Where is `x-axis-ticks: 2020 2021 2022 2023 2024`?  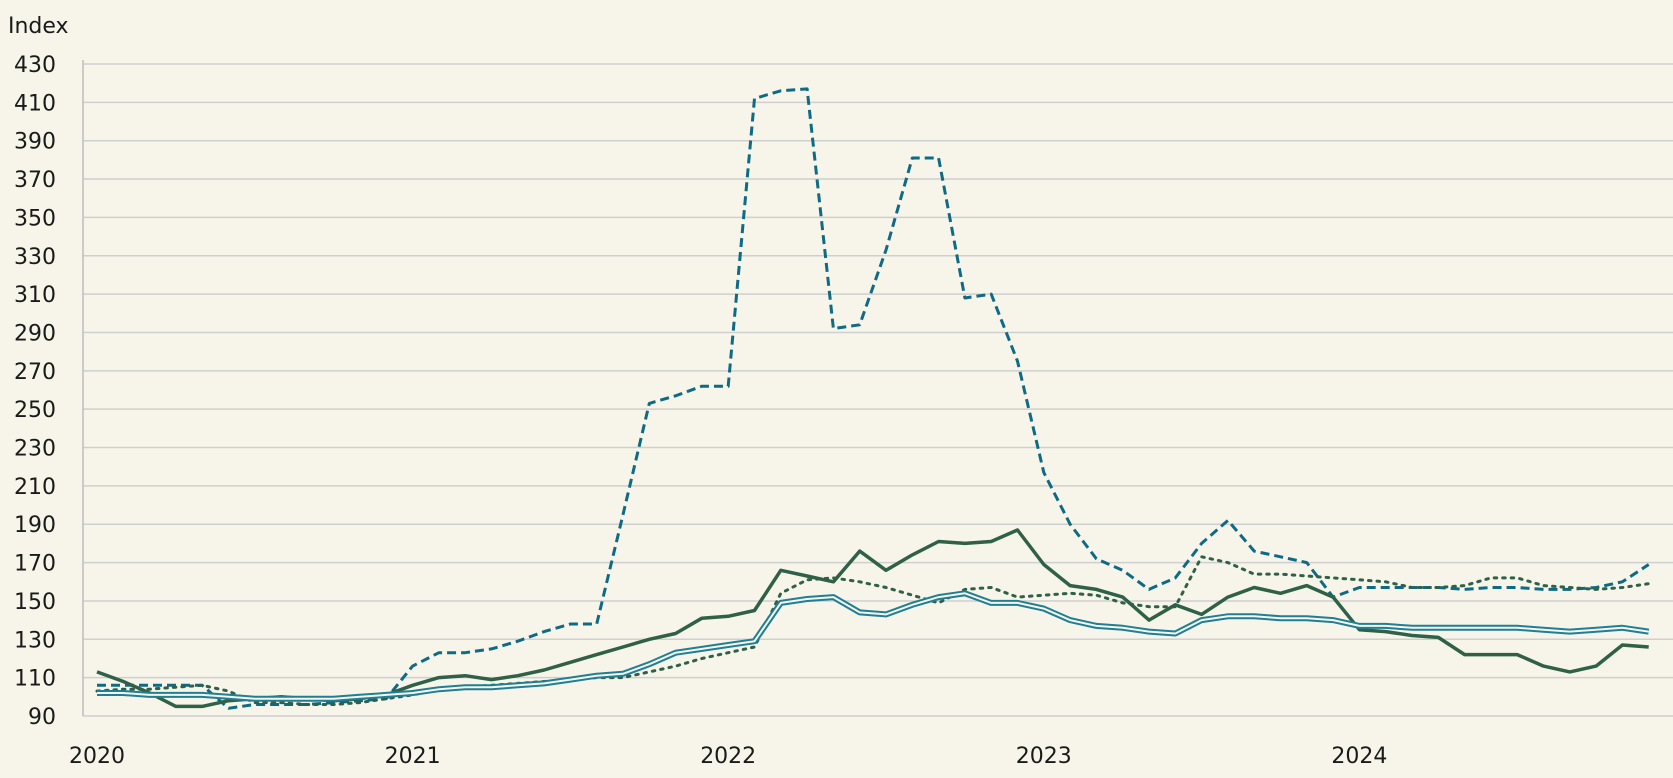
x-axis-ticks: 2020 2021 2022 2023 2024 is located at coordinates (728, 756).